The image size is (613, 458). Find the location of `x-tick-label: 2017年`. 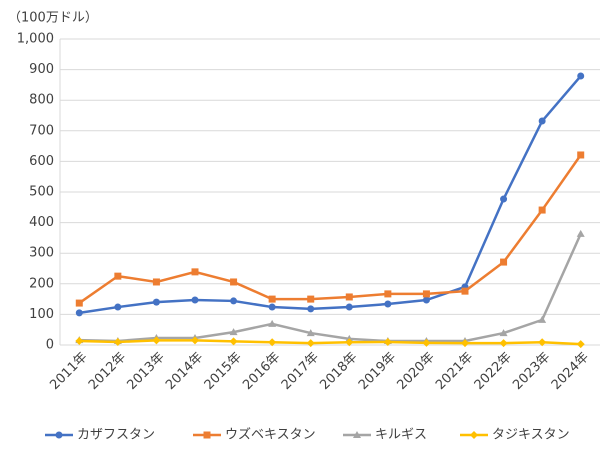

x-tick-label: 2017年 is located at coordinates (300, 371).